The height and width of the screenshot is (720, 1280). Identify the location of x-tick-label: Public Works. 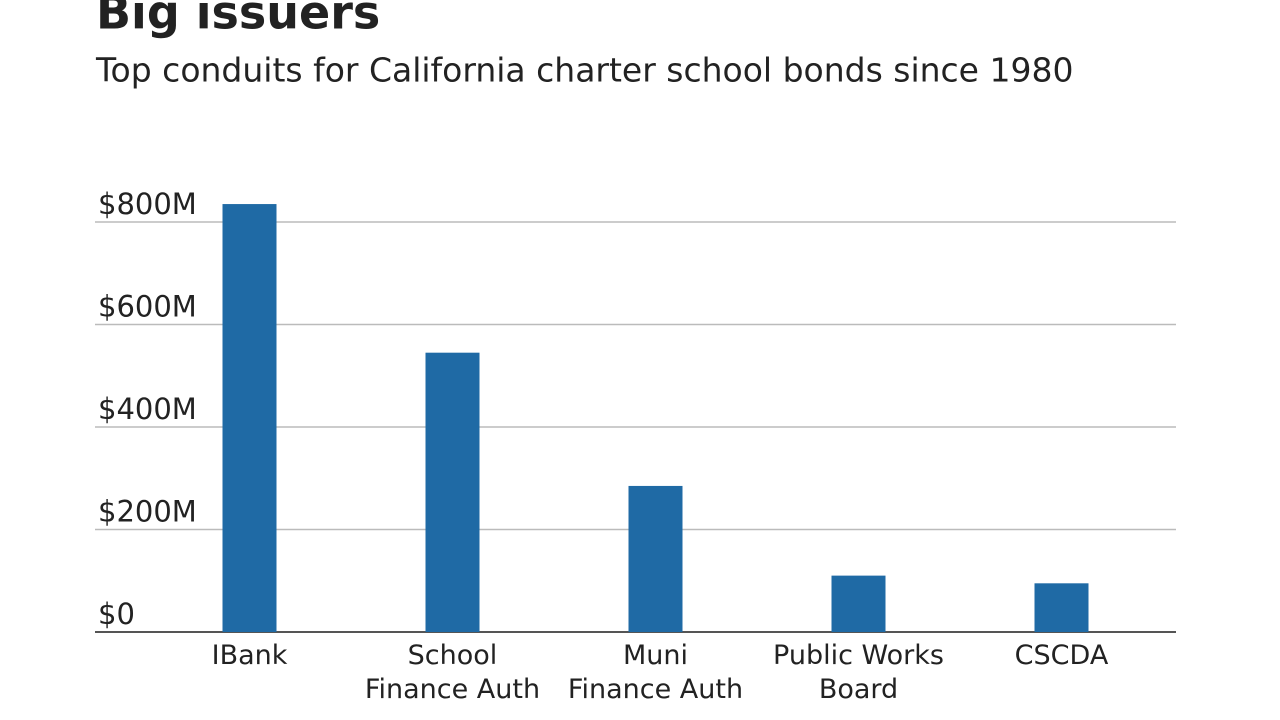
(858, 655).